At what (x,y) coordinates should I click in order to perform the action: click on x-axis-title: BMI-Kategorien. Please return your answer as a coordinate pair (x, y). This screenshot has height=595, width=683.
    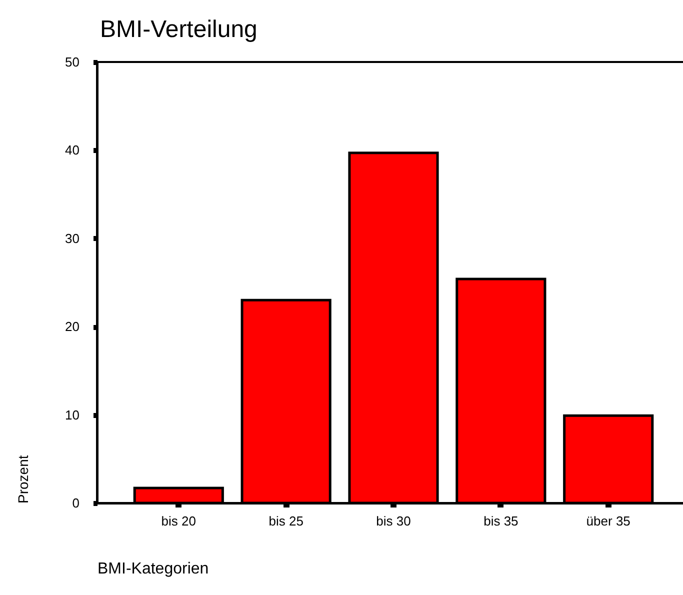
    Looking at the image, I should click on (153, 569).